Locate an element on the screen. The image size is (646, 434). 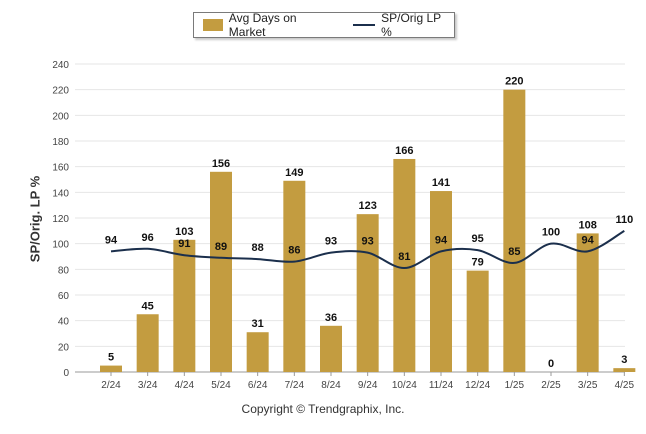
legend-label-days-on-market: Avg Days on Market is located at coordinates (262, 25).